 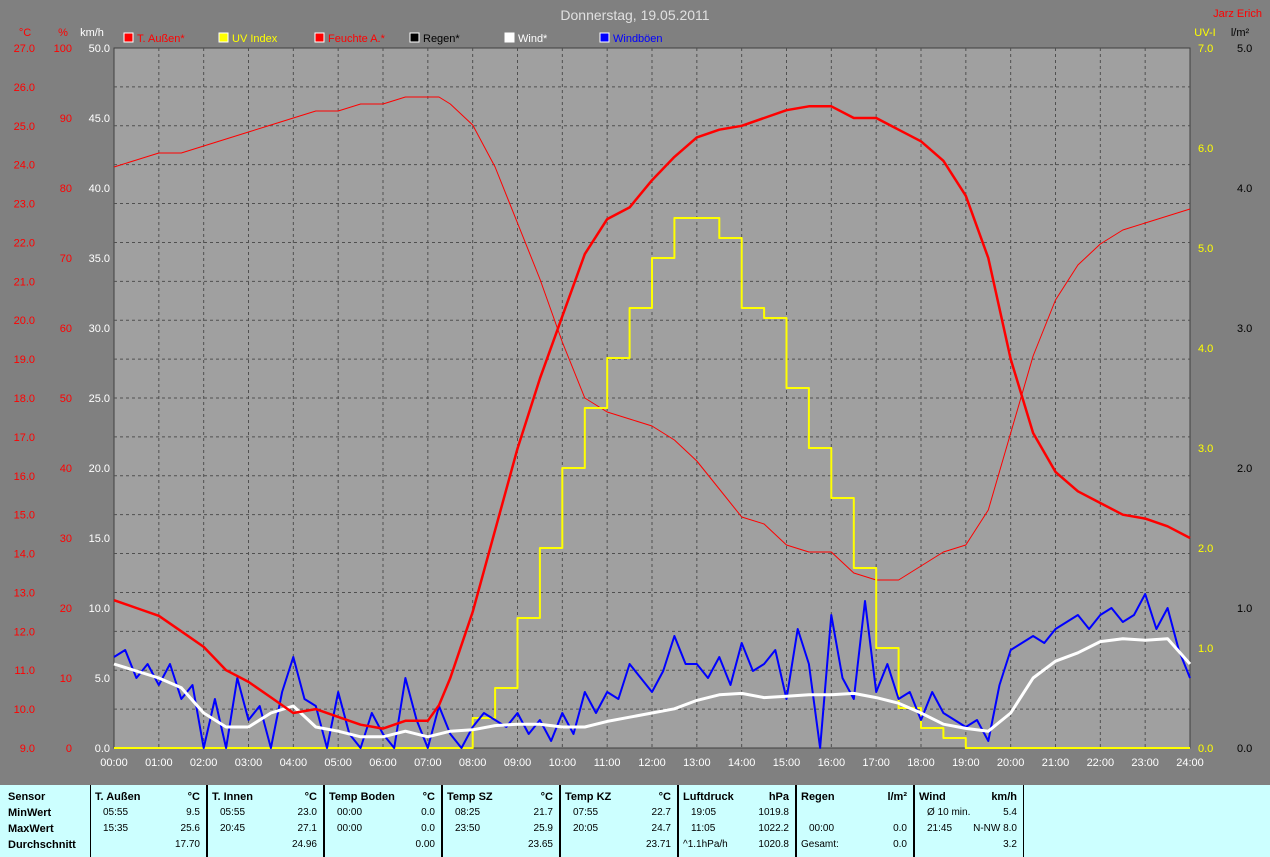 What do you see at coordinates (708, 797) in the screenshot?
I see `stat-header: Luftdruck` at bounding box center [708, 797].